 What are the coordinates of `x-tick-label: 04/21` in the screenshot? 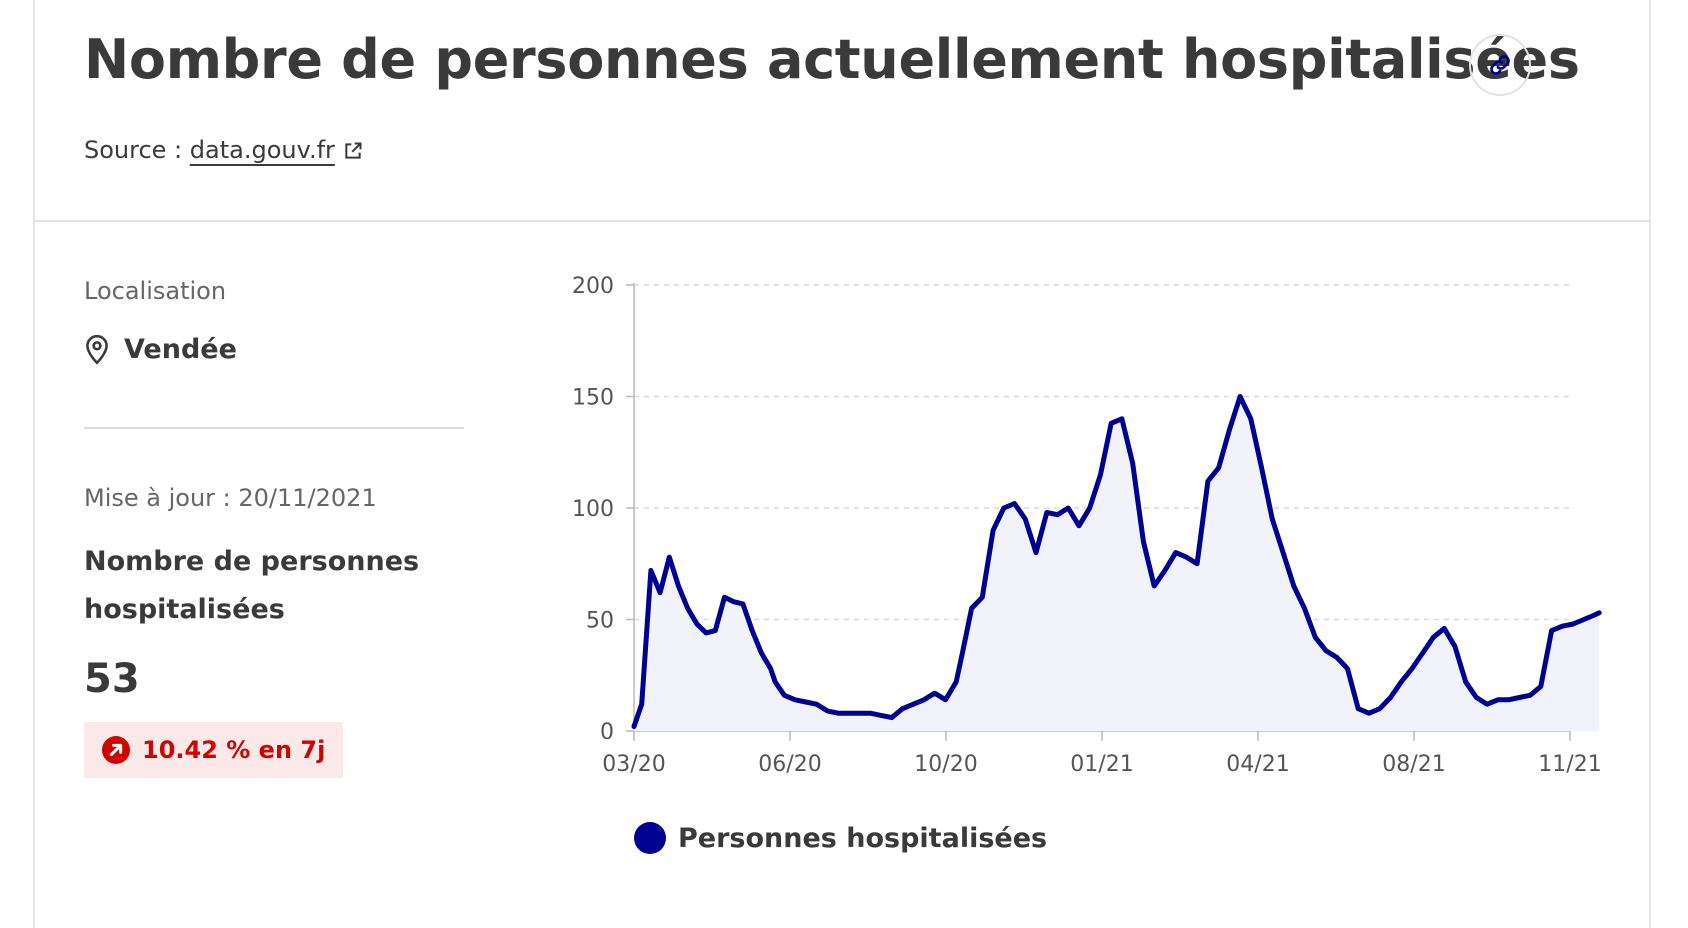 It's located at (1257, 764).